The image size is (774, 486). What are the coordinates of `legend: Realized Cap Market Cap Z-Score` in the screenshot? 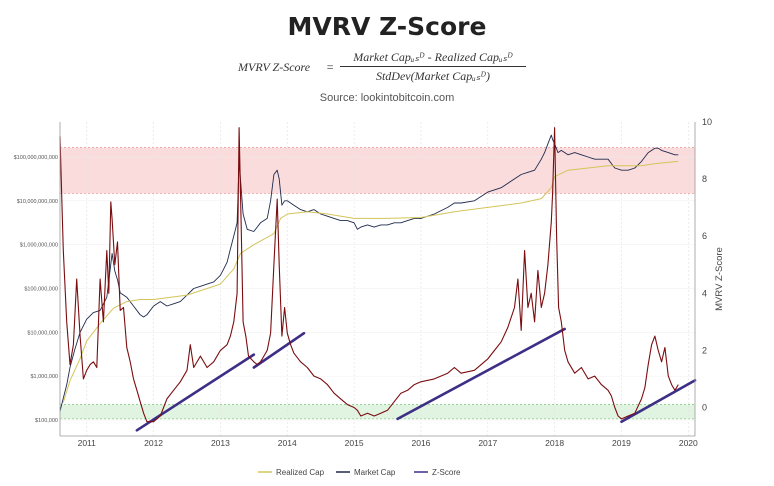 It's located at (359, 472).